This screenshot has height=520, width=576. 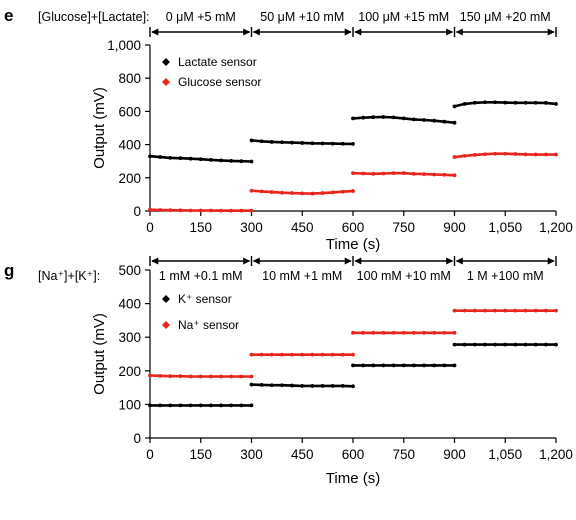 I want to click on x-tick-label: 0, so click(x=150, y=454).